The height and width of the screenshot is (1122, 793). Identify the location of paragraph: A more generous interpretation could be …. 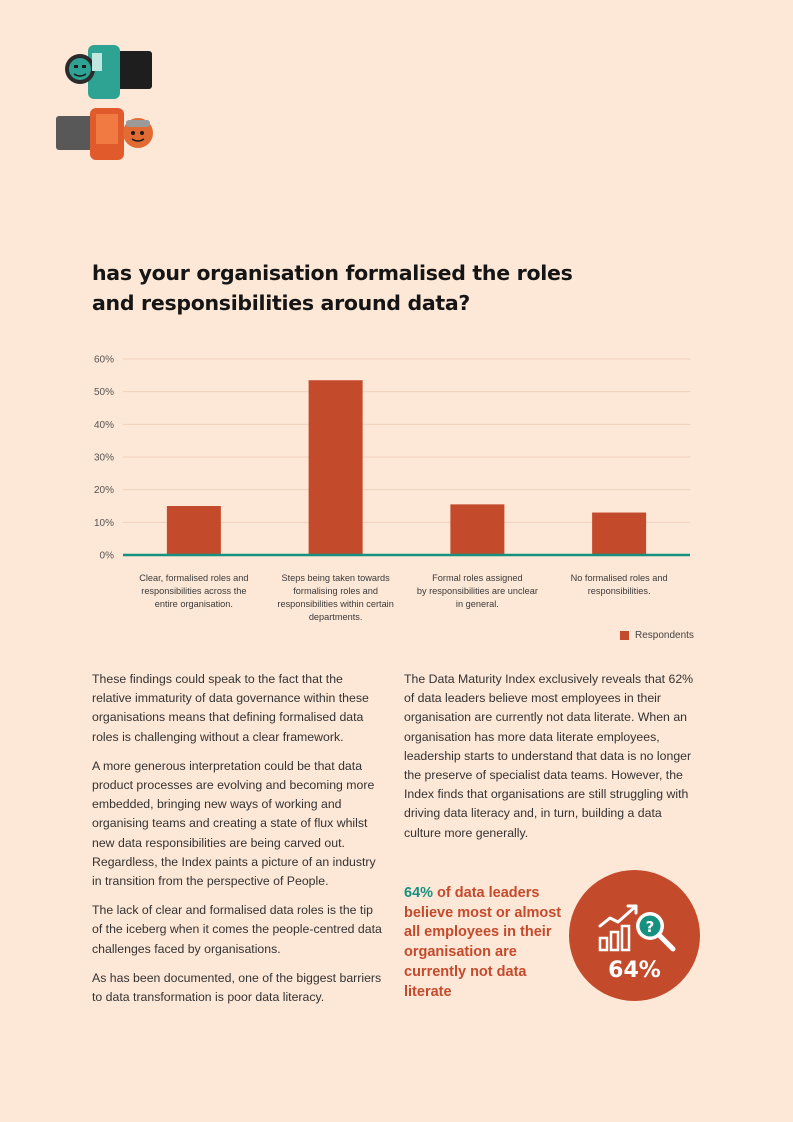
(234, 823).